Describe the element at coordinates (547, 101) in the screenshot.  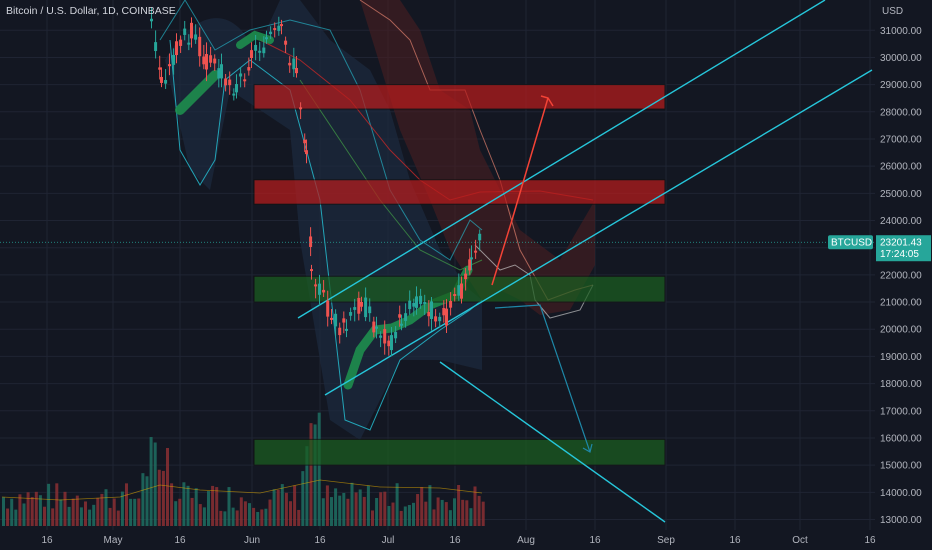
I see `bullish-arrowhead` at that location.